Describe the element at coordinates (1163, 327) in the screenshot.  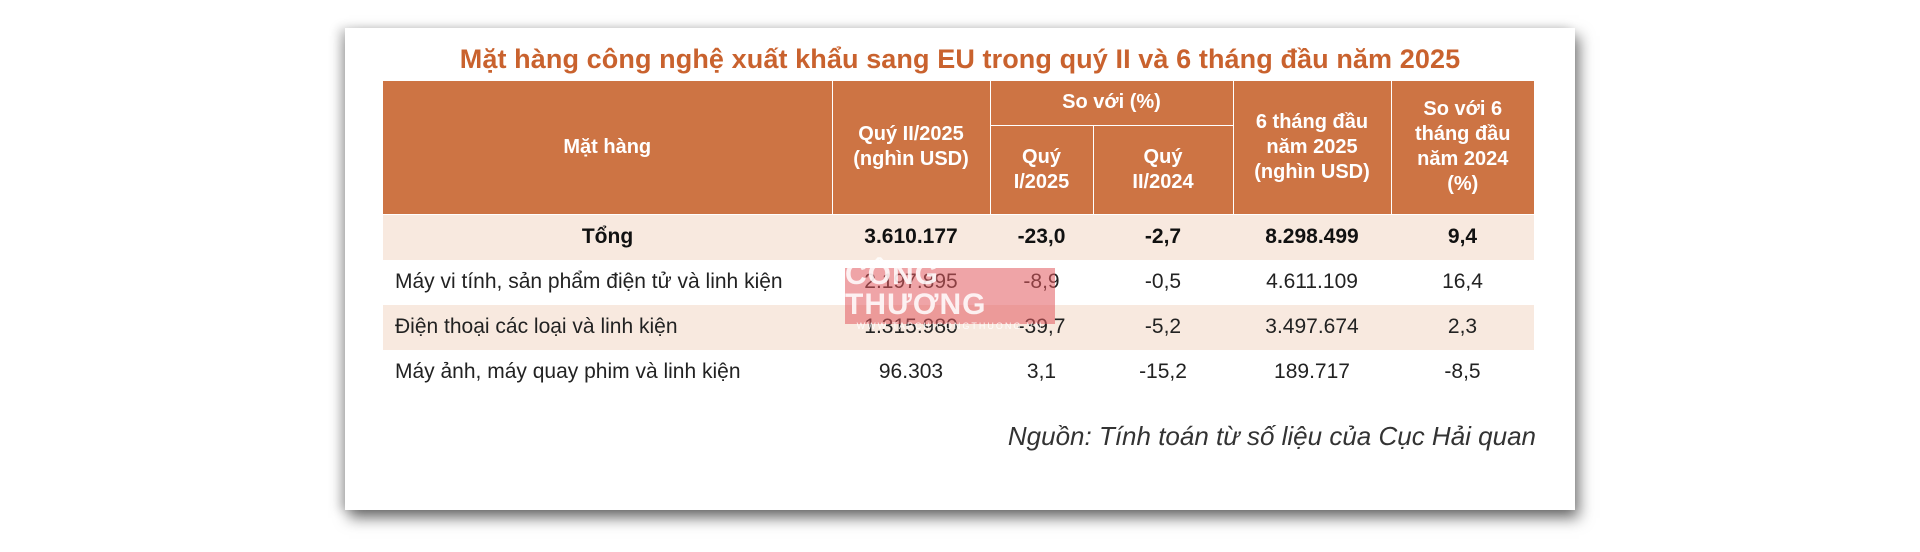
I see `cell-vs-q2-2024: -5,2` at that location.